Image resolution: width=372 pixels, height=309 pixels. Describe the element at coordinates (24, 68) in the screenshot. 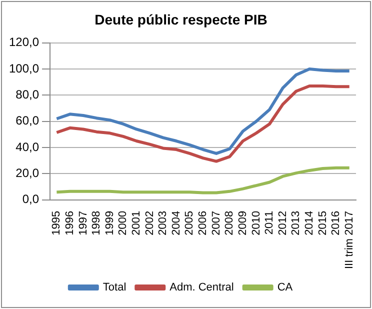

I see `y-tick-label: 100,0` at that location.